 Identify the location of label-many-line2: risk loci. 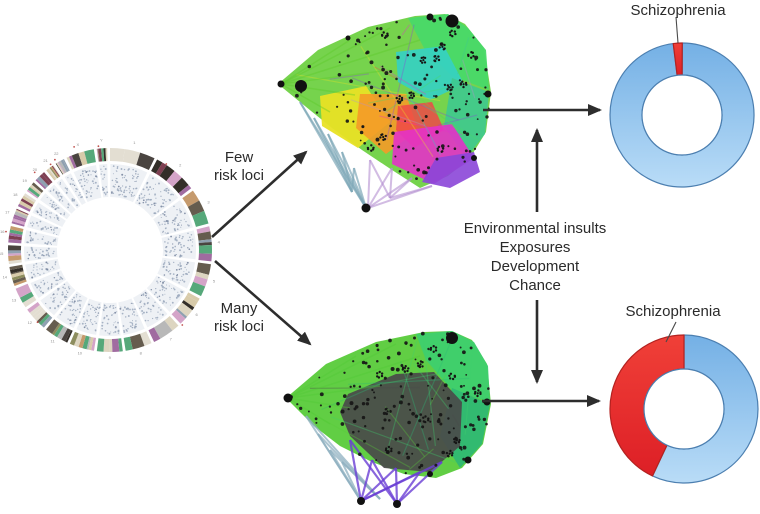
(238, 326).